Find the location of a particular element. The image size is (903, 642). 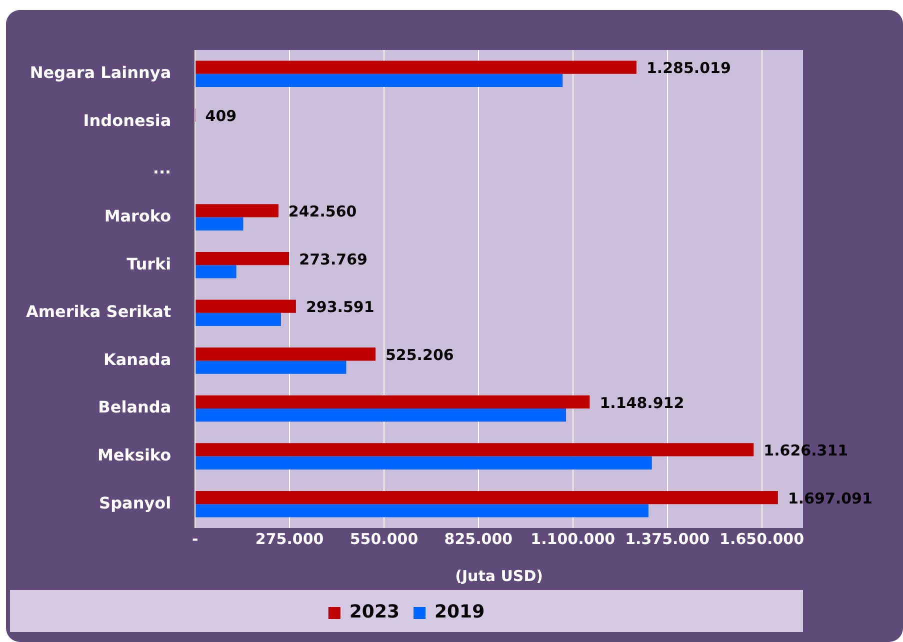

y-tick-label: Kanada is located at coordinates (137, 359).